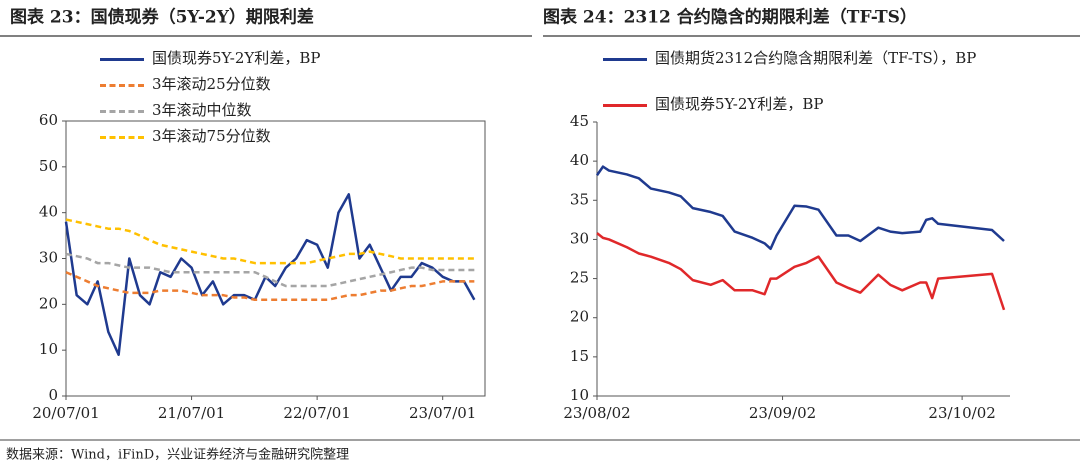 The image size is (1080, 475). What do you see at coordinates (579, 121) in the screenshot?
I see `y-tick-label: 45` at bounding box center [579, 121].